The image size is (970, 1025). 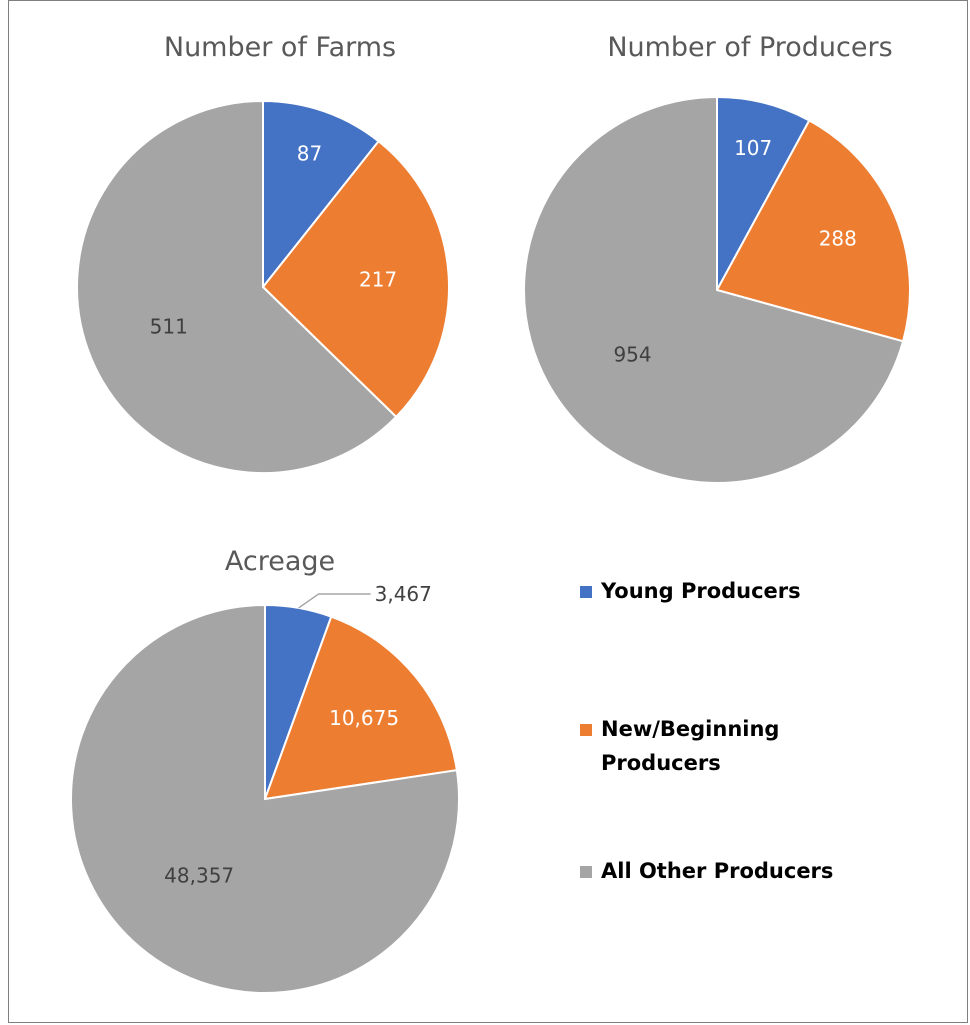 What do you see at coordinates (334, 601) in the screenshot?
I see `leader-line-acreage-young` at bounding box center [334, 601].